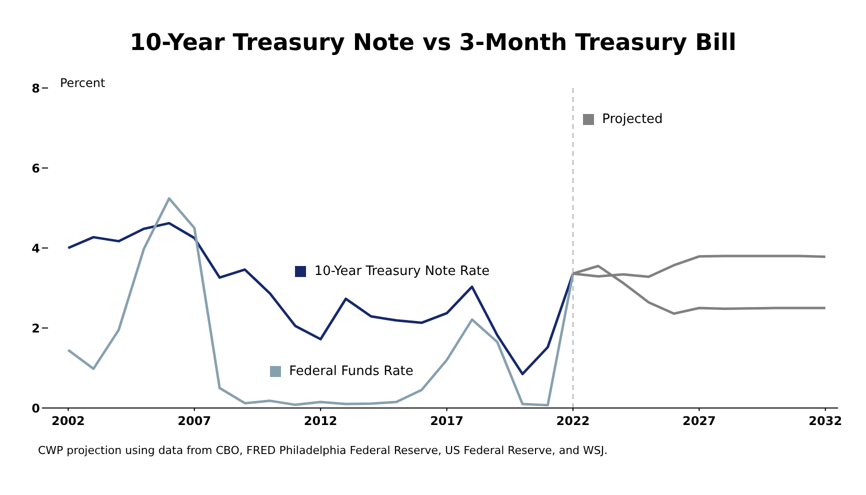 The image size is (866, 495). I want to click on y-tick-label: 4, so click(36, 248).